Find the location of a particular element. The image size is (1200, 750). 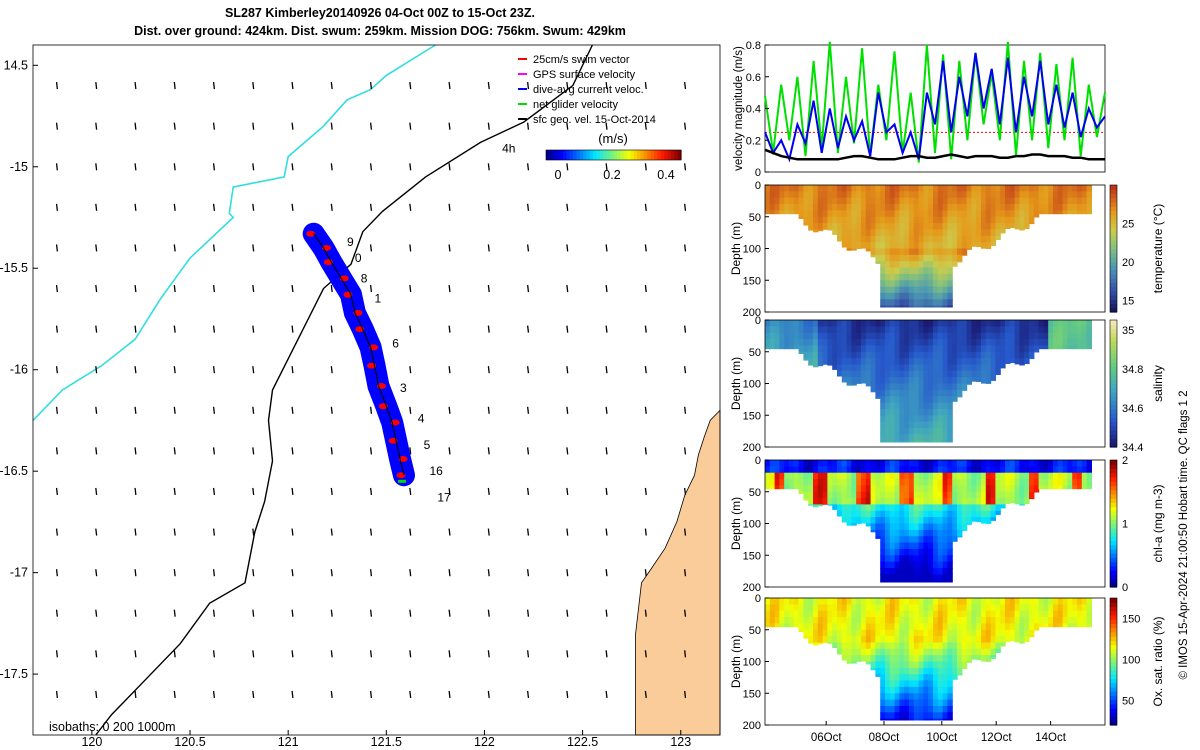

chla-colorbar-cell is located at coordinates (1113, 555).